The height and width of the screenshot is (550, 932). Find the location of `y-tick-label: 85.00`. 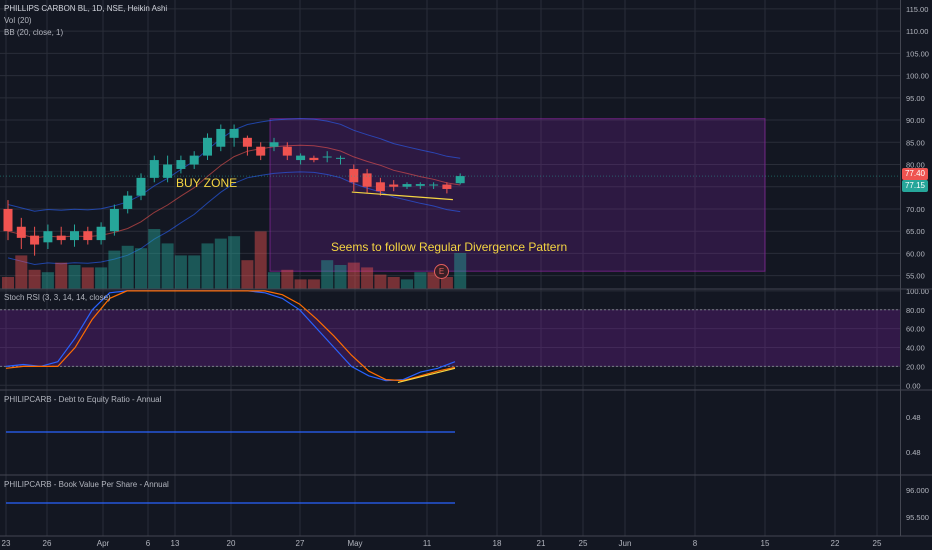

y-tick-label: 85.00 is located at coordinates (915, 142).